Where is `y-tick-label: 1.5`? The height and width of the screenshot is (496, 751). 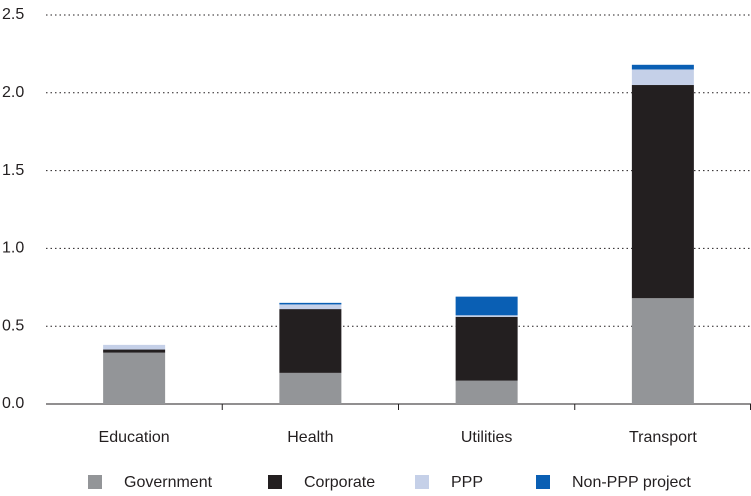 y-tick-label: 1.5 is located at coordinates (13, 170).